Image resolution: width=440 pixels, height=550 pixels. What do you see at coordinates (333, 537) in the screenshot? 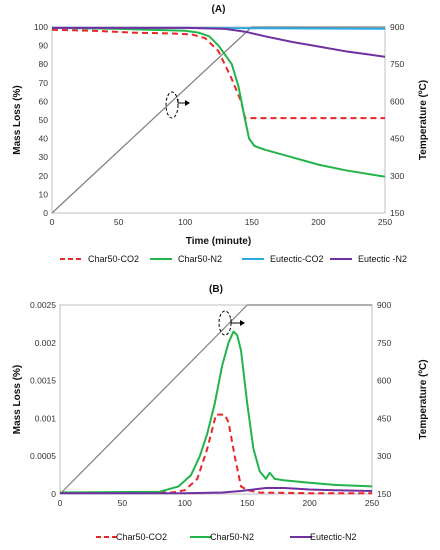
I see `legend-item-label: Eutectic-N2` at bounding box center [333, 537].